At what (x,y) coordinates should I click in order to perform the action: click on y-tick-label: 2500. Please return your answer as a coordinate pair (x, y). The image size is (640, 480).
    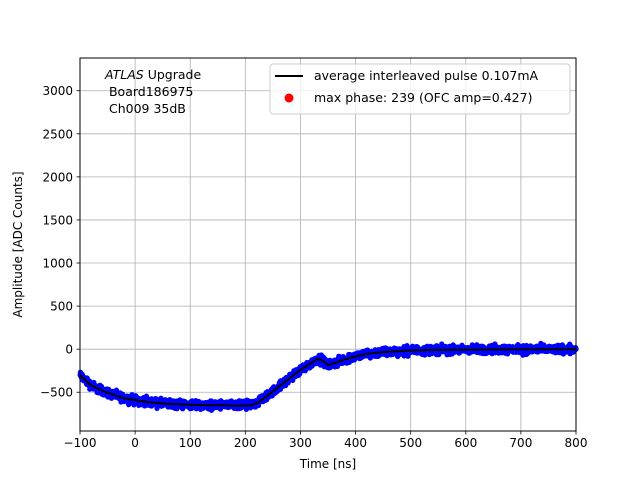
    Looking at the image, I should click on (57, 134).